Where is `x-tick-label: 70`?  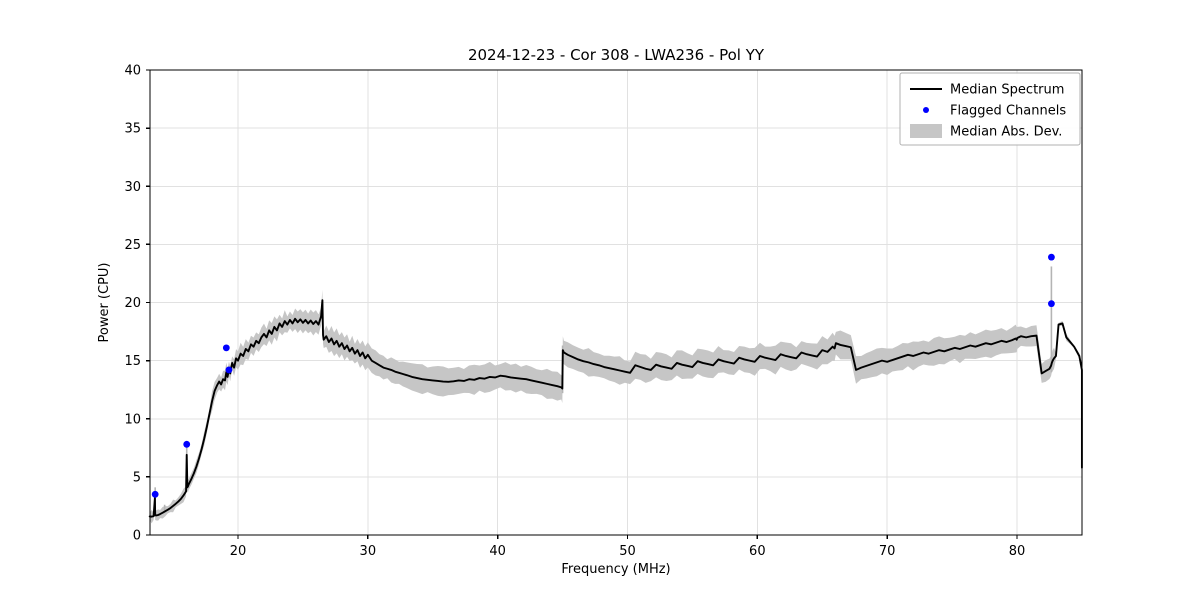
x-tick-label: 70 is located at coordinates (887, 551).